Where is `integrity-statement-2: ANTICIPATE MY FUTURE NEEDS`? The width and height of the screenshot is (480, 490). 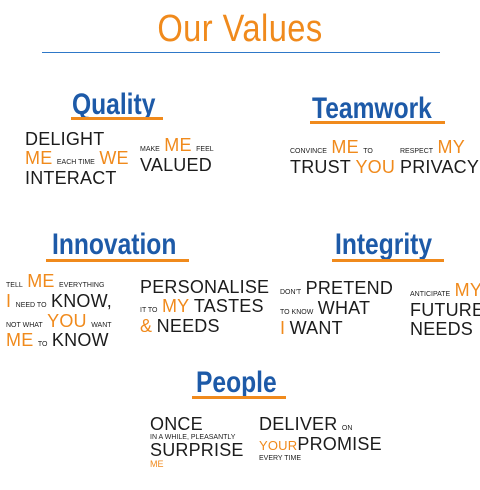
integrity-statement-2: ANTICIPATE MY FUTURE NEEDS is located at coordinates (445, 309).